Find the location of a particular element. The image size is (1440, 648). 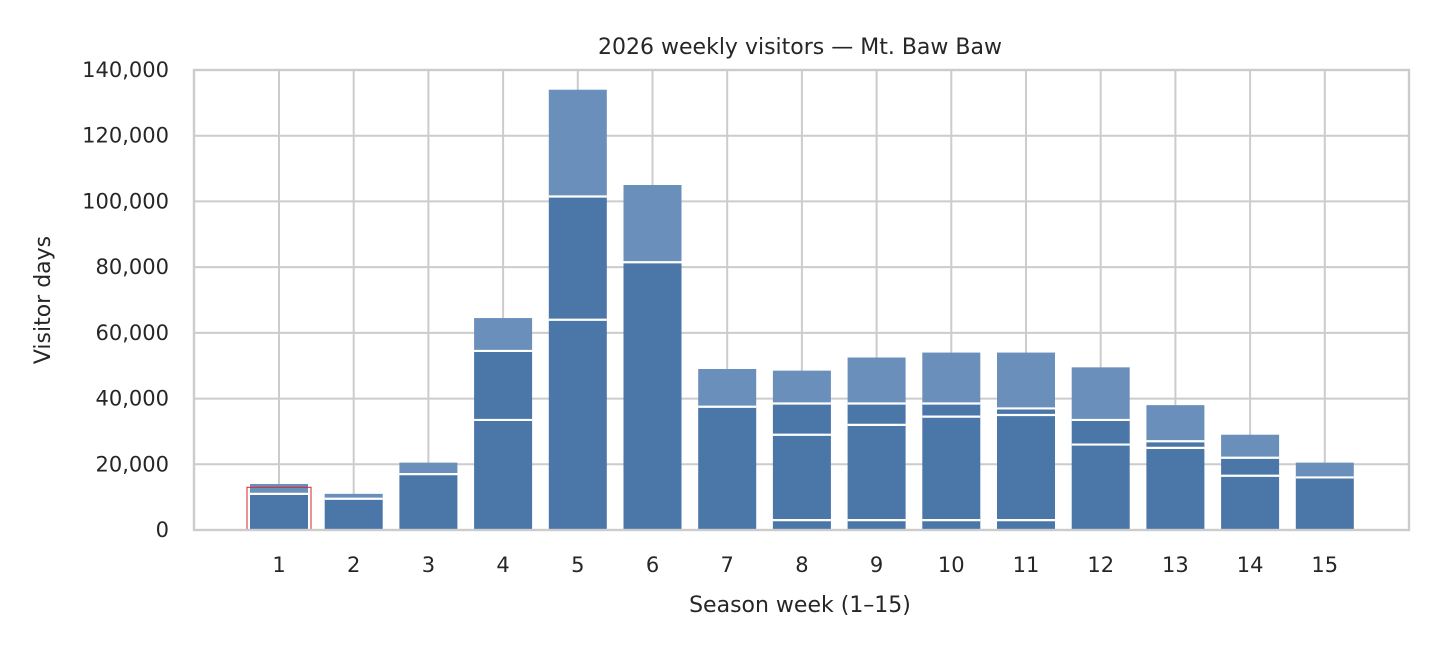

x-tick-label: 13 is located at coordinates (1175, 565).